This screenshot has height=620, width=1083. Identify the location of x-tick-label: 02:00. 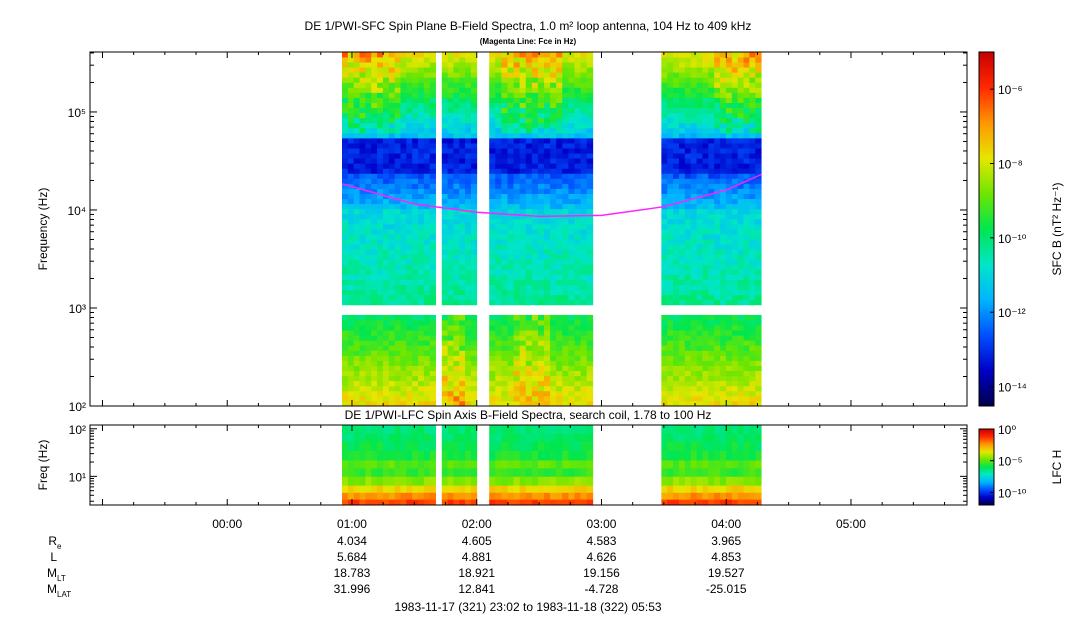
(477, 524).